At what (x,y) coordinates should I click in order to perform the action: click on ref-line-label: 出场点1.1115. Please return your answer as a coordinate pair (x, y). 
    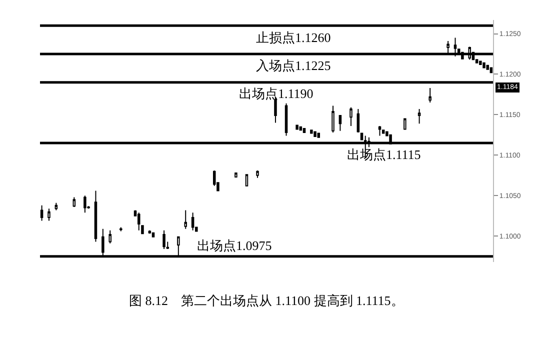
    Looking at the image, I should click on (384, 154).